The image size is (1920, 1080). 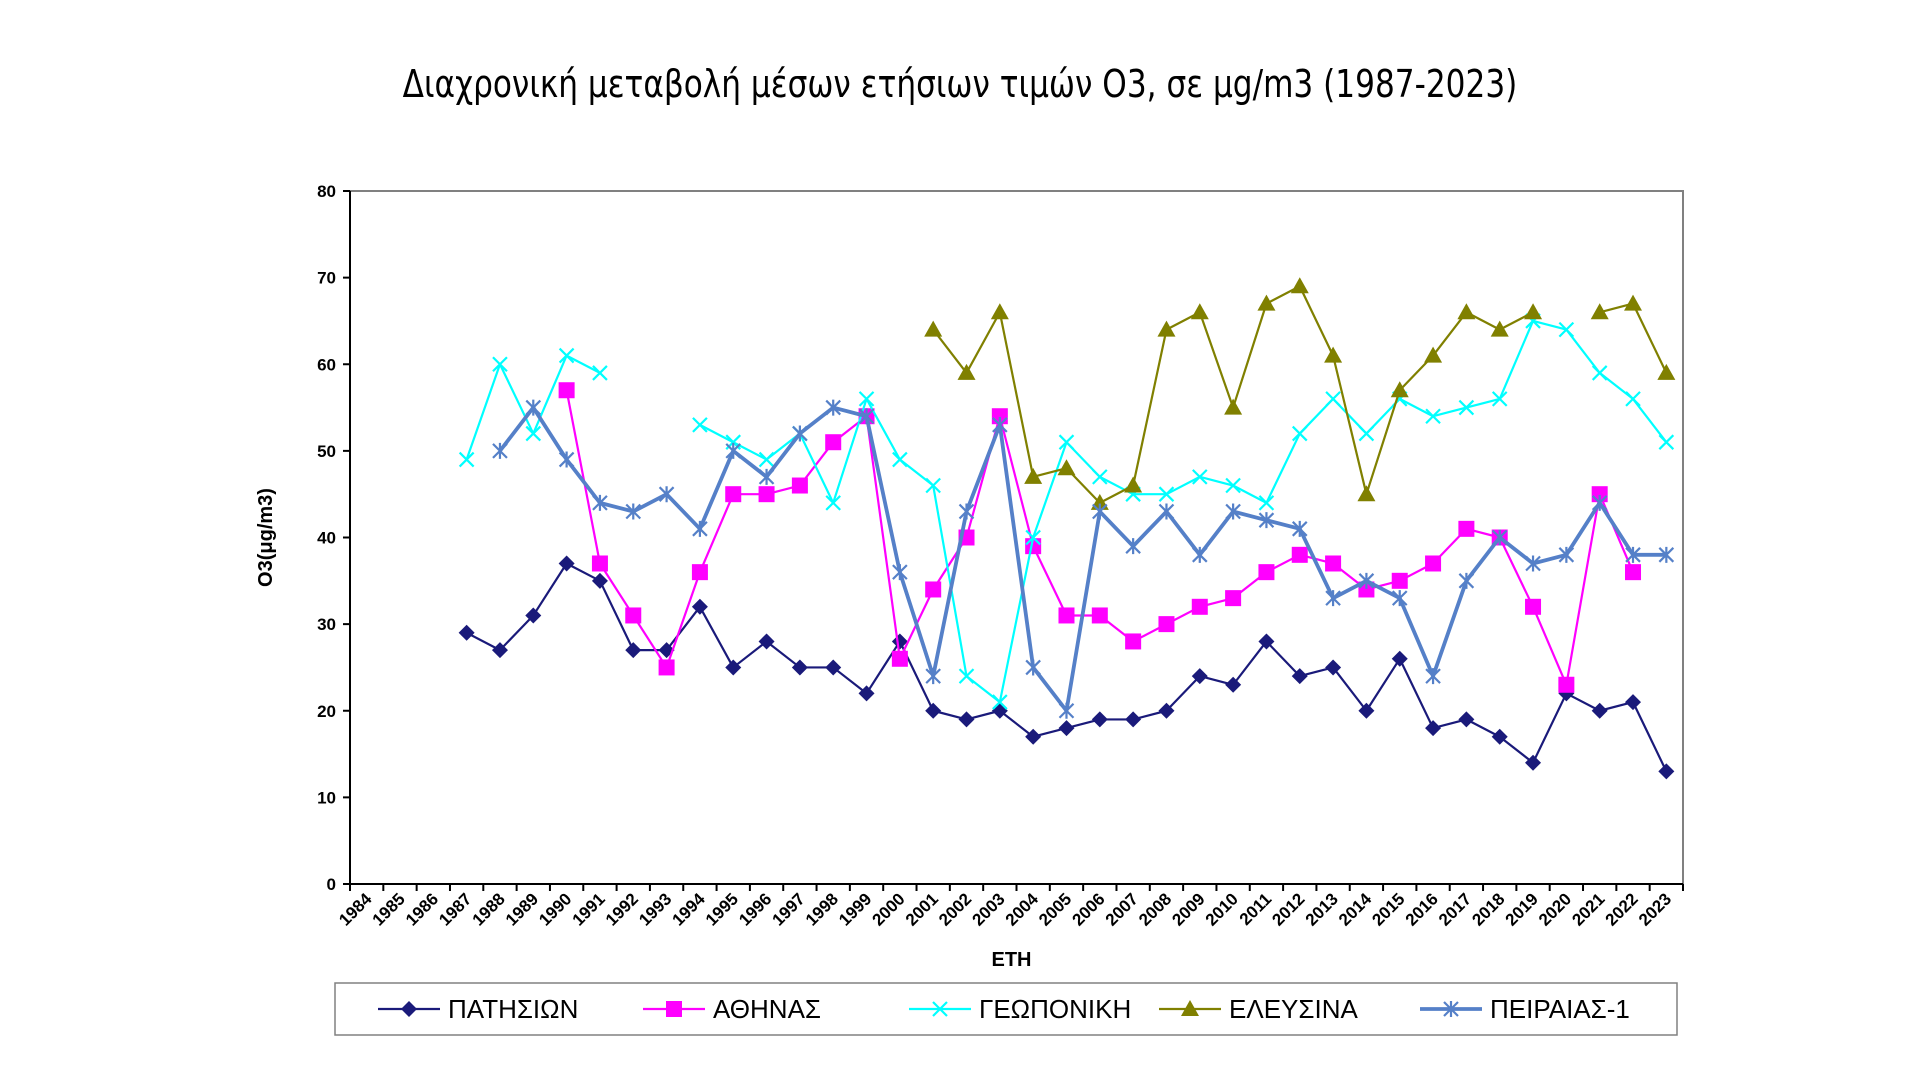 What do you see at coordinates (1388, 909) in the screenshot?
I see `x-tick-label: 2015` at bounding box center [1388, 909].